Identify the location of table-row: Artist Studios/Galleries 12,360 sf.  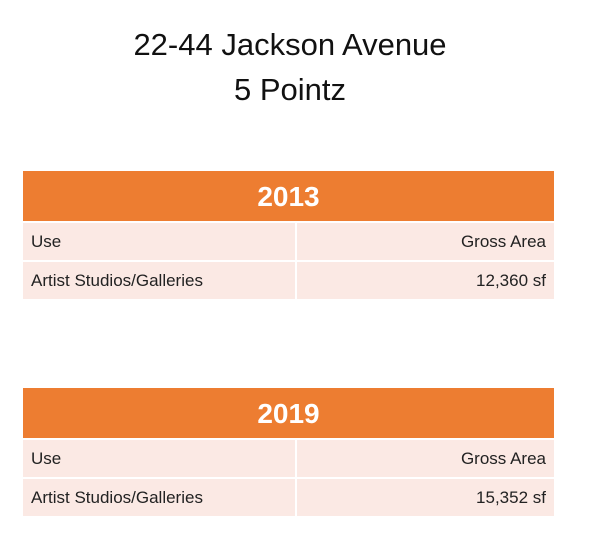
(288, 280).